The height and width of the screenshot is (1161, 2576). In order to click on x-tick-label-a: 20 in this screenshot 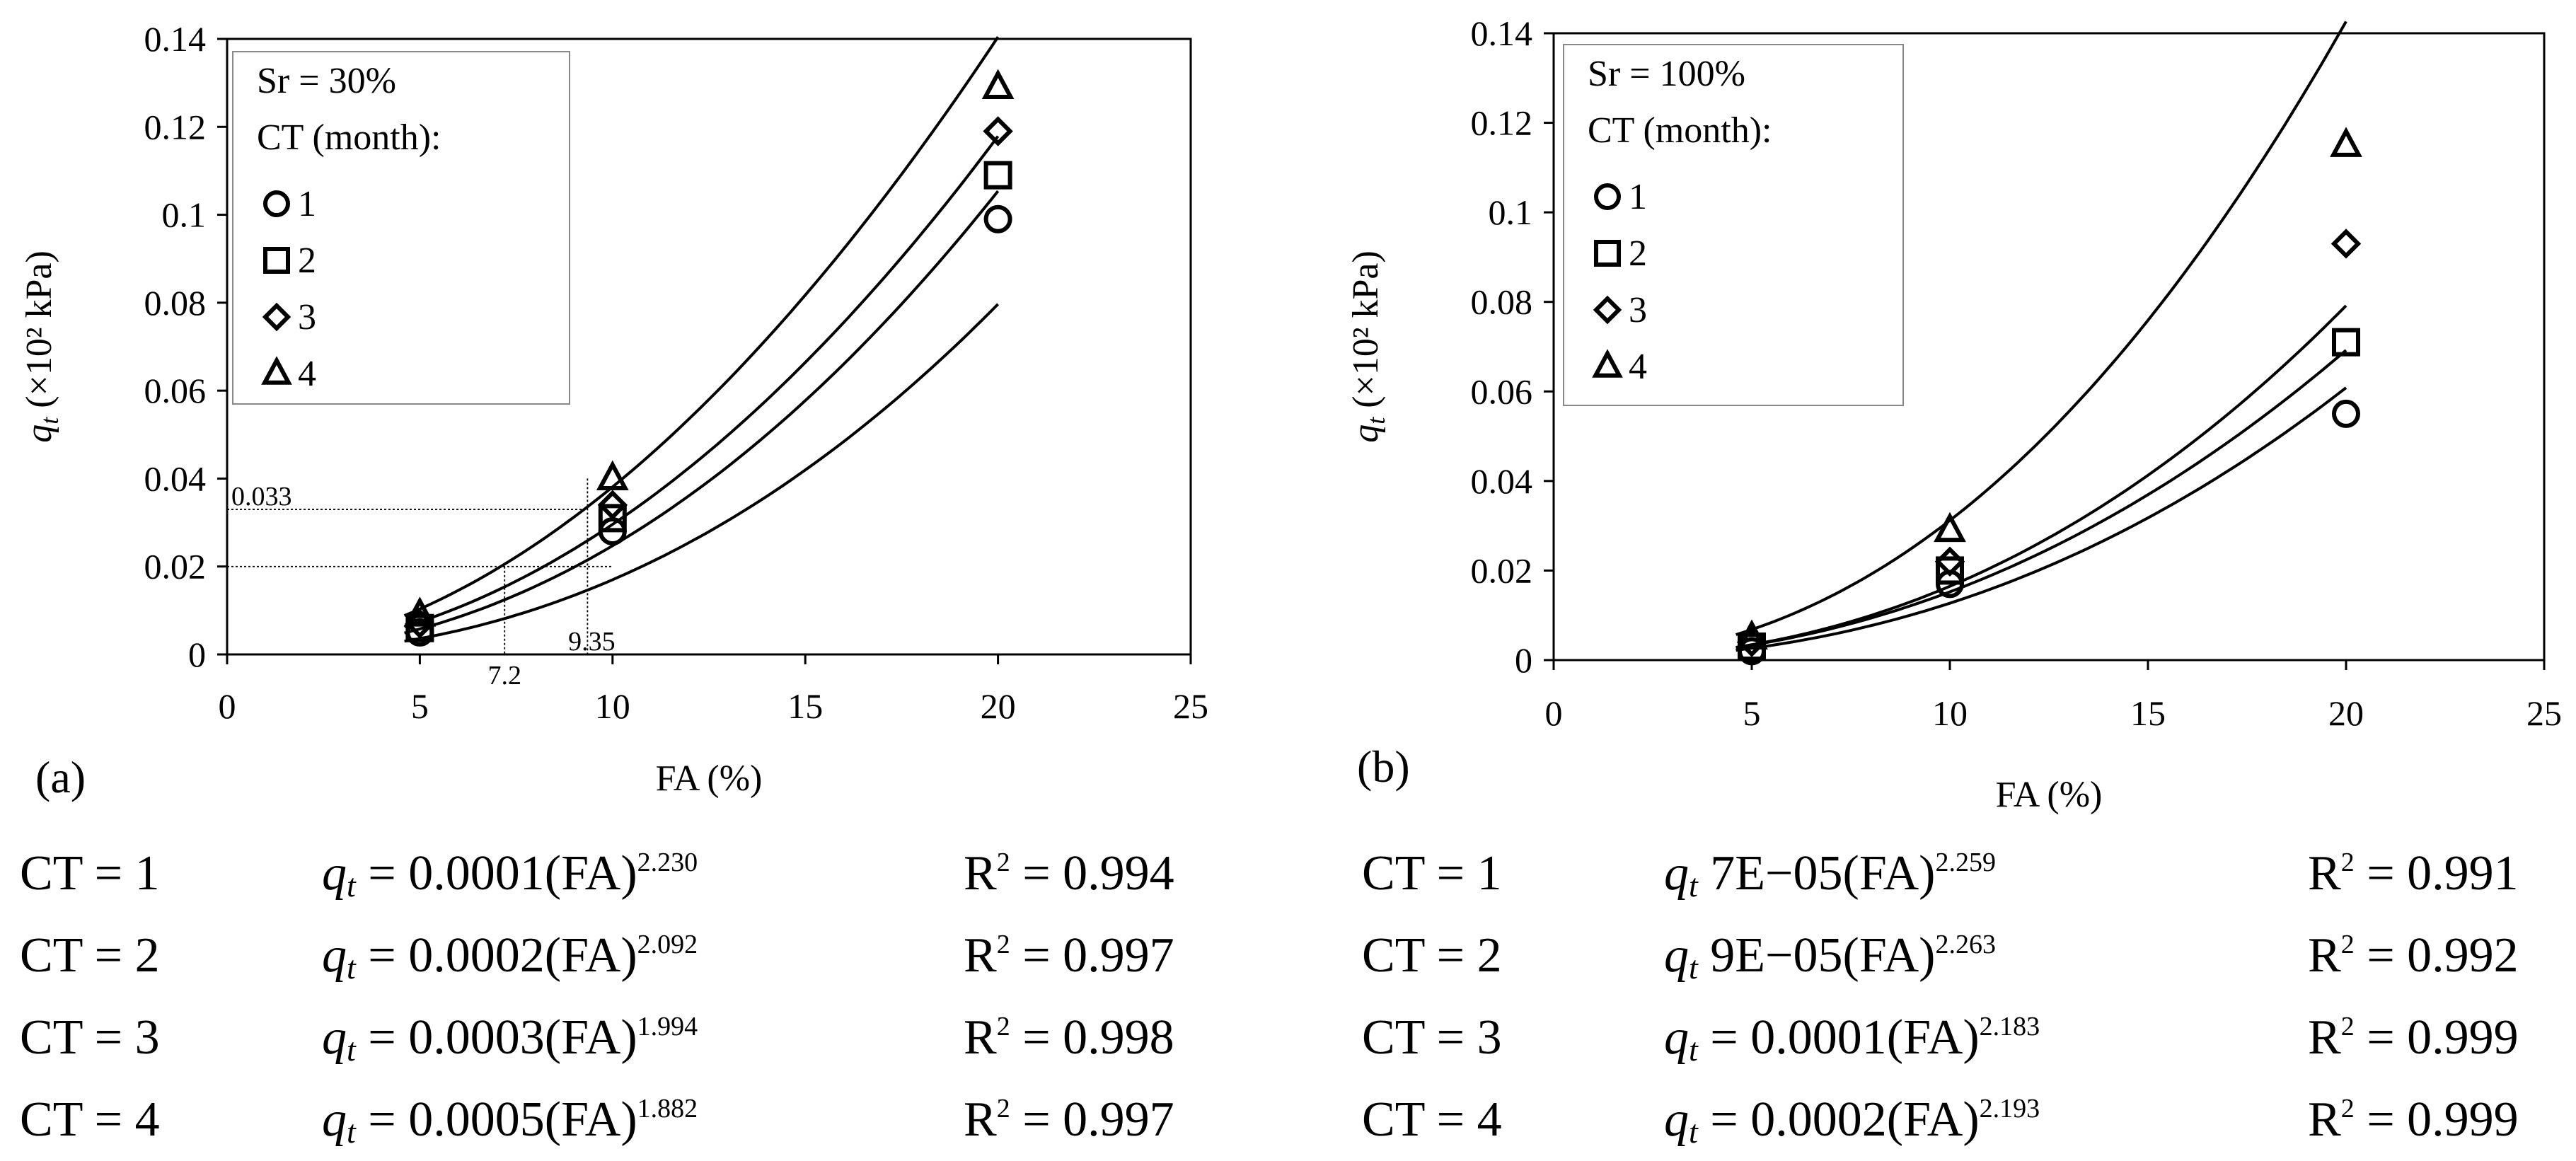, I will do `click(998, 706)`.